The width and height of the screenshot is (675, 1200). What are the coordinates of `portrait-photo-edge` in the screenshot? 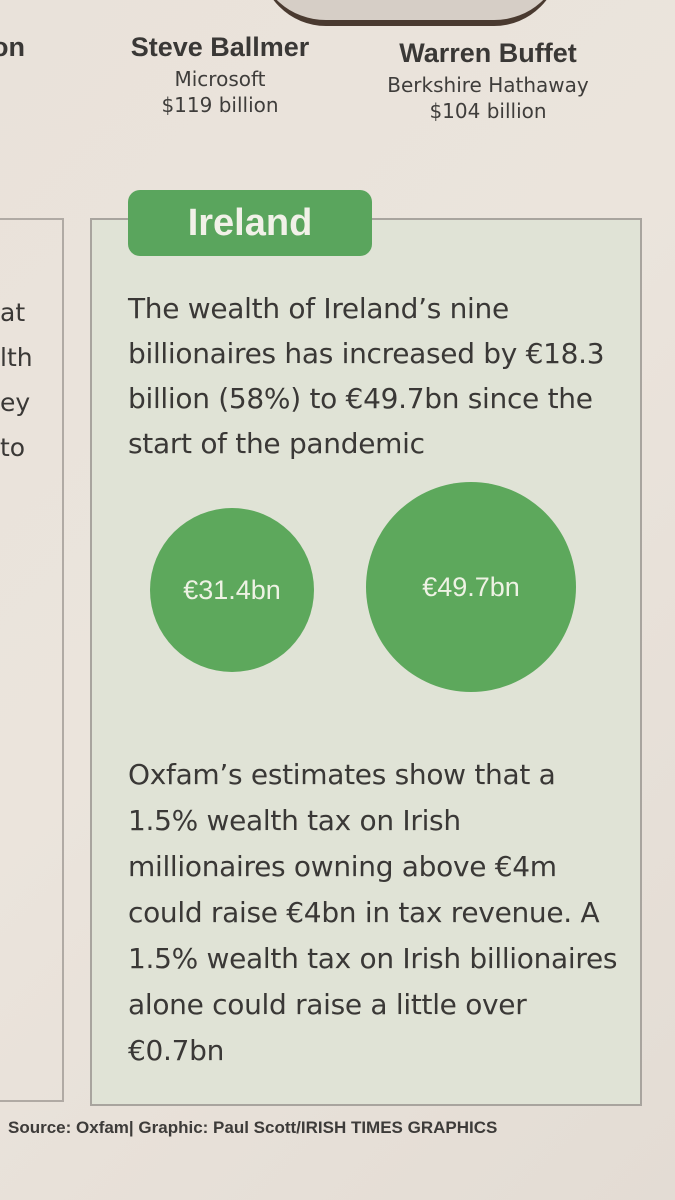 It's located at (410, 13).